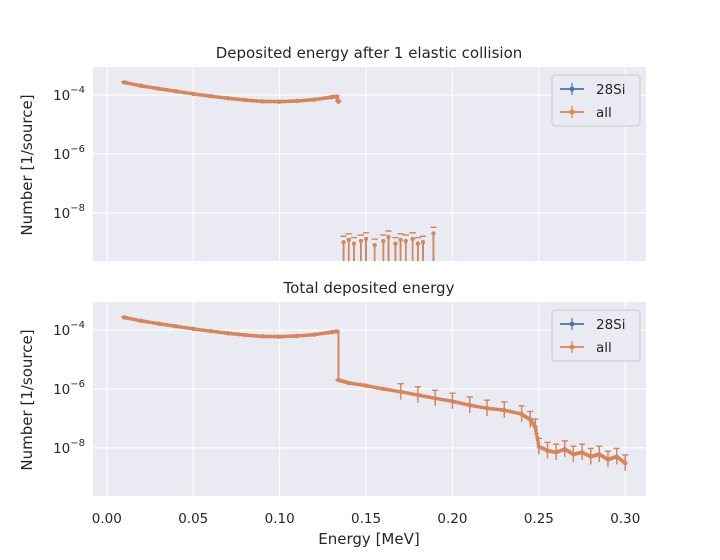 The width and height of the screenshot is (720, 560). Describe the element at coordinates (280, 519) in the screenshot. I see `x-tick-label: 0.10` at that location.